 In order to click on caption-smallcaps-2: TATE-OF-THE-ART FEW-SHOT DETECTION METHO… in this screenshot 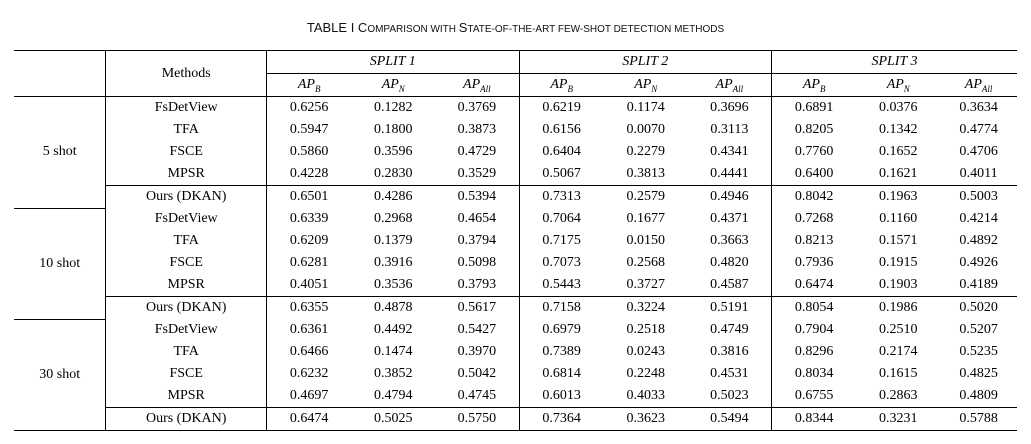, I will do `click(596, 29)`.